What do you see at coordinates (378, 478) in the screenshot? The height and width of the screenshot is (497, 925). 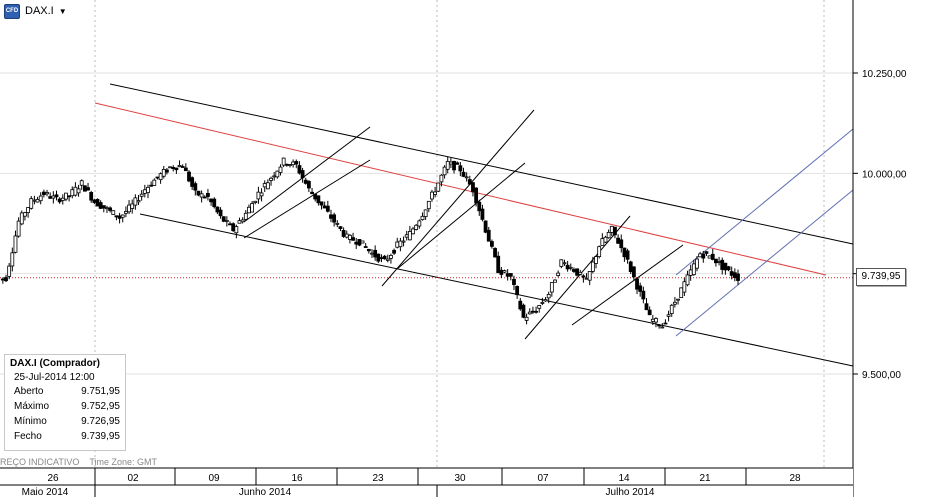 I see `day-tick-label: 23` at bounding box center [378, 478].